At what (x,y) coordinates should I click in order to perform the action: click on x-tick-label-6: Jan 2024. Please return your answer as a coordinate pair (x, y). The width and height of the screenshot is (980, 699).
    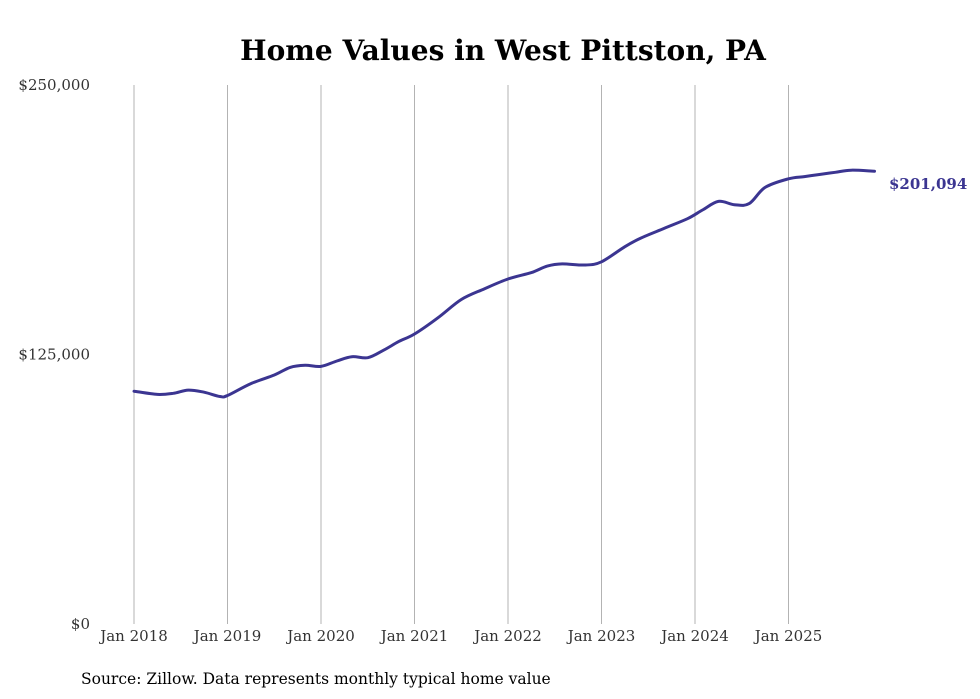
    Looking at the image, I should click on (694, 636).